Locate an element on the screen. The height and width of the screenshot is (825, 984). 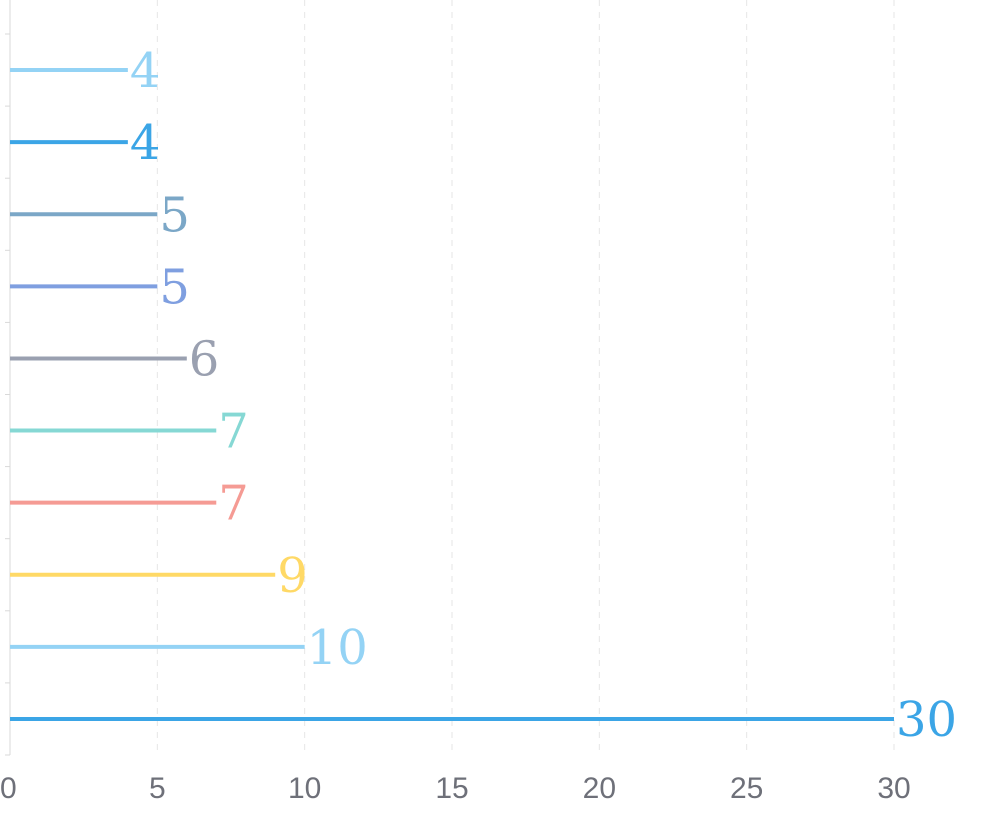
x-tick-label: 20 is located at coordinates (599, 788).